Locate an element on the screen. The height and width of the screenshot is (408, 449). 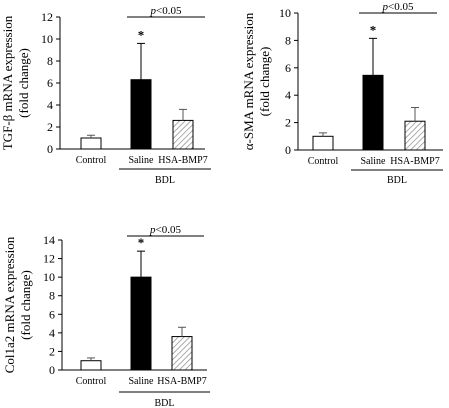
y-axis-label: Col1a2 mRNA expression is located at coordinates (9, 304).